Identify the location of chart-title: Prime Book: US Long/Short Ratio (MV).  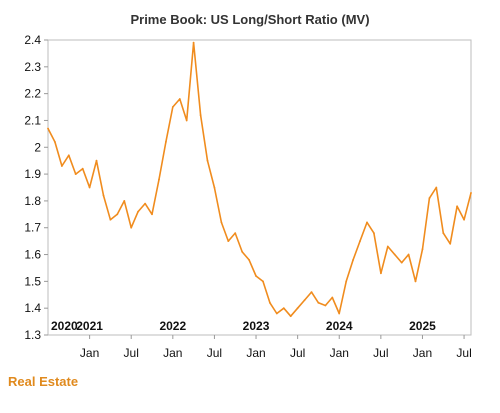
(249, 19).